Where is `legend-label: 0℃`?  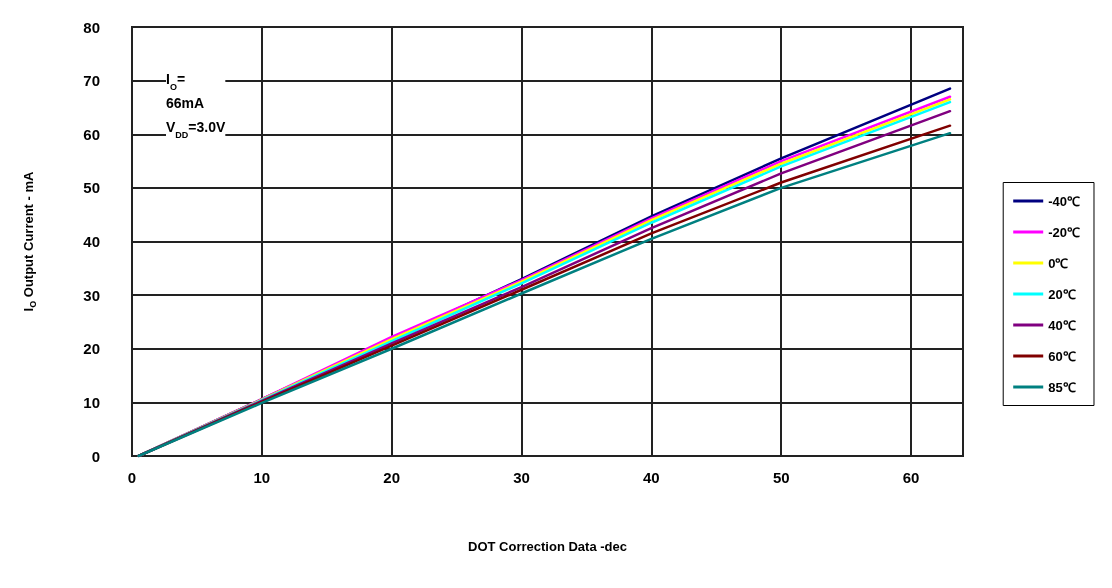
legend-label: 0℃ is located at coordinates (1058, 263).